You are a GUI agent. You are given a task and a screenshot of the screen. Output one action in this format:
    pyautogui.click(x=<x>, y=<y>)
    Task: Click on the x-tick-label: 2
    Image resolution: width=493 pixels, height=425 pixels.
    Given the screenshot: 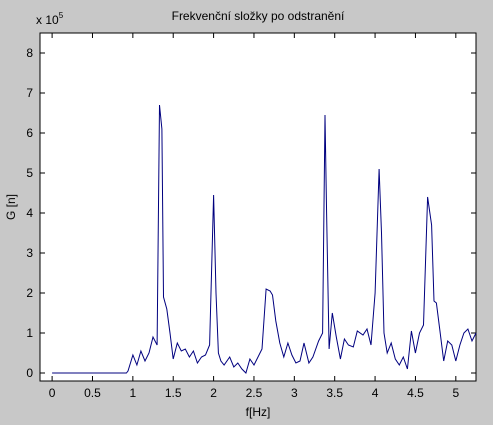 What is the action you would take?
    pyautogui.click(x=213, y=393)
    